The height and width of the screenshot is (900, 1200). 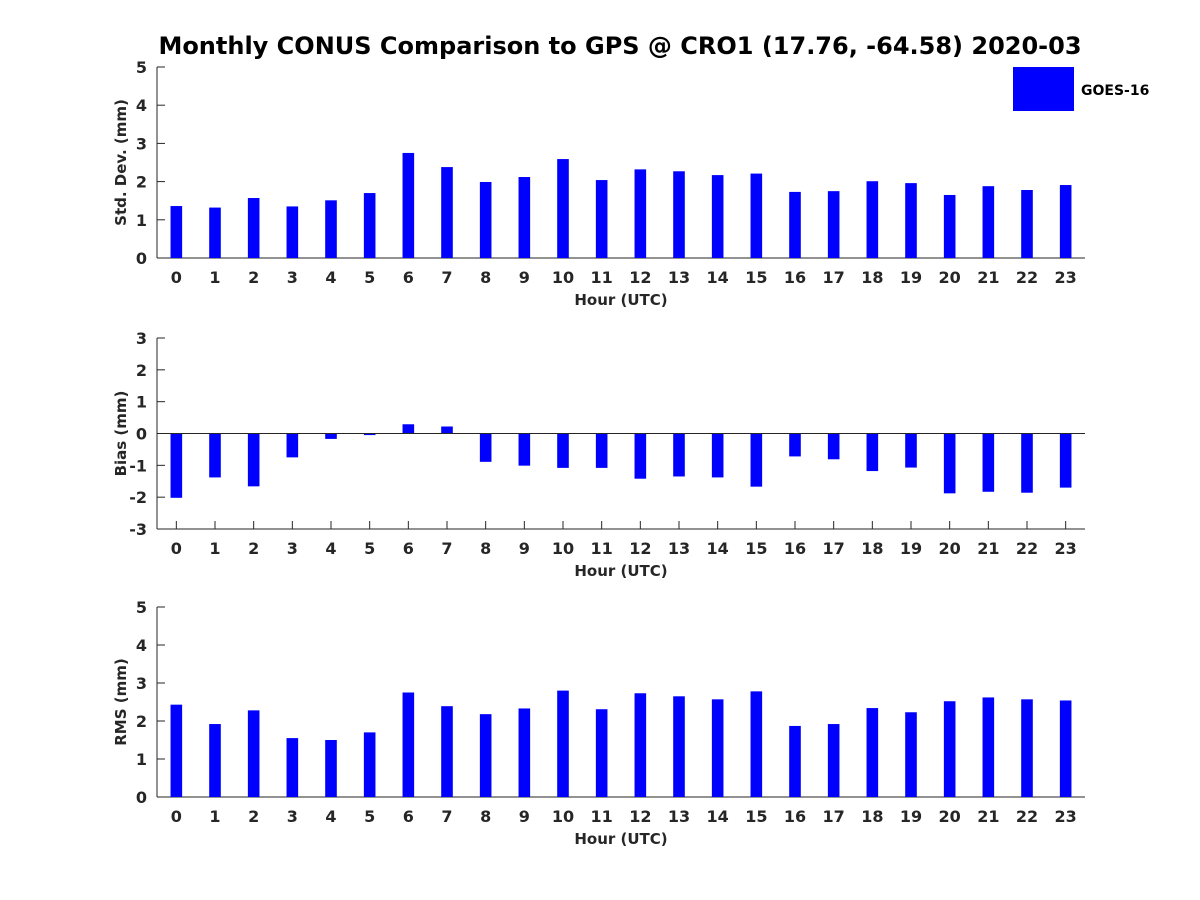 What do you see at coordinates (121, 434) in the screenshot?
I see `y-axis-label: Bias (mm)` at bounding box center [121, 434].